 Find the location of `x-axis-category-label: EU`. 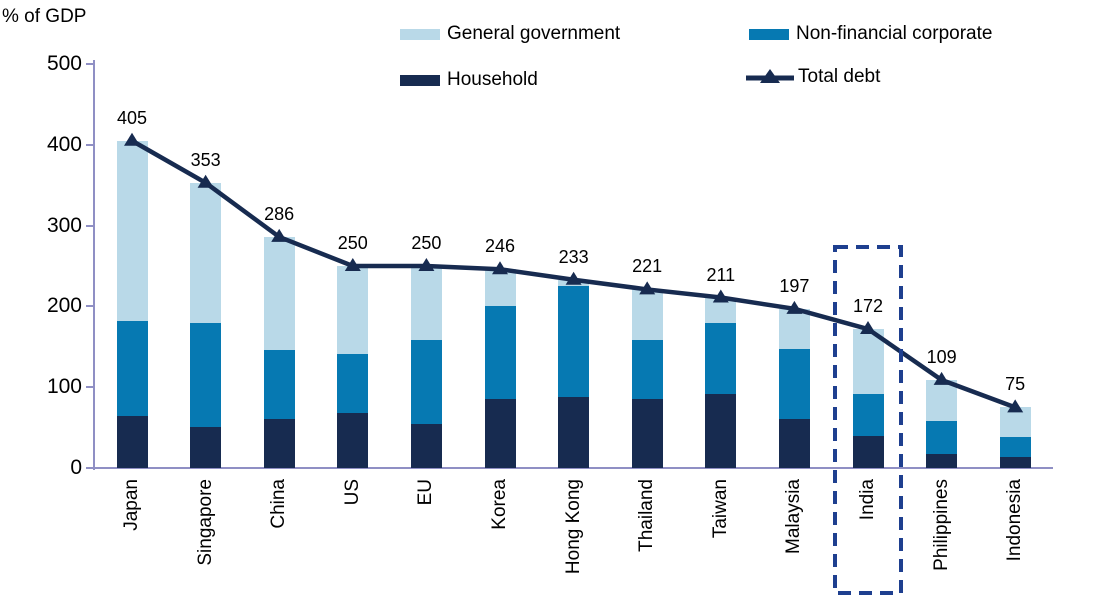

x-axis-category-label: EU is located at coordinates (426, 492).